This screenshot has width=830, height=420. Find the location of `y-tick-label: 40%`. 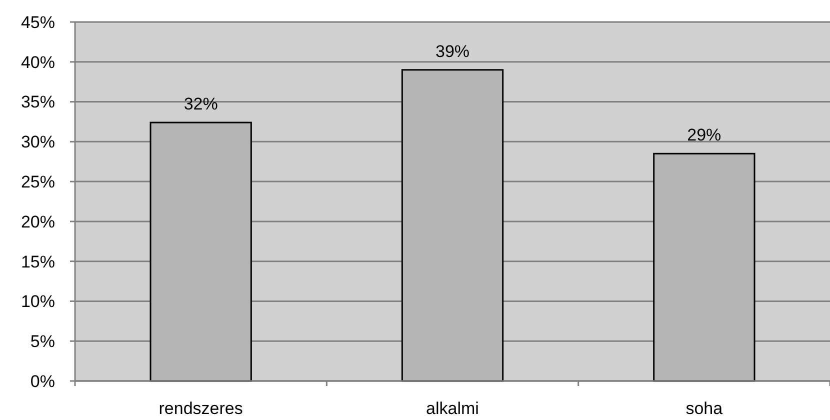

y-tick-label: 40% is located at coordinates (37, 62).